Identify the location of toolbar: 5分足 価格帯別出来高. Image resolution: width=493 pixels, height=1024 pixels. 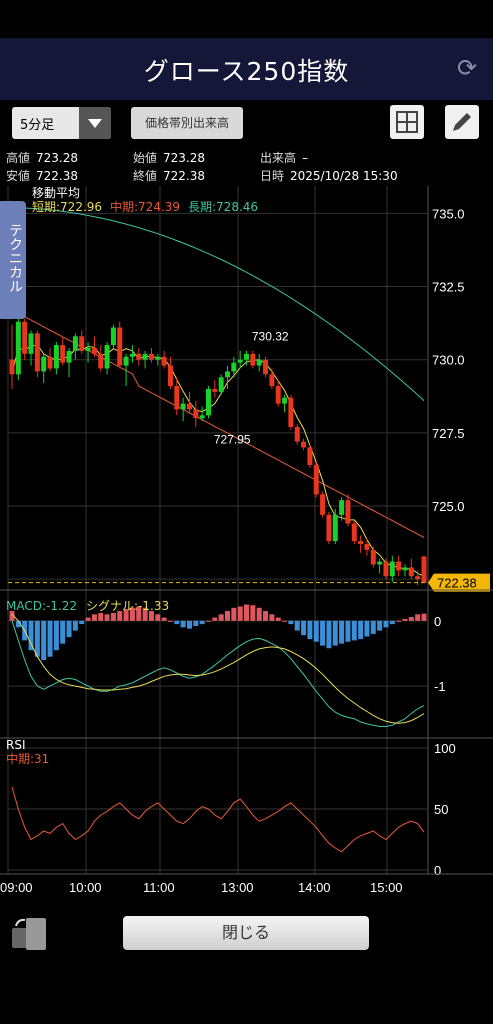
(246, 124).